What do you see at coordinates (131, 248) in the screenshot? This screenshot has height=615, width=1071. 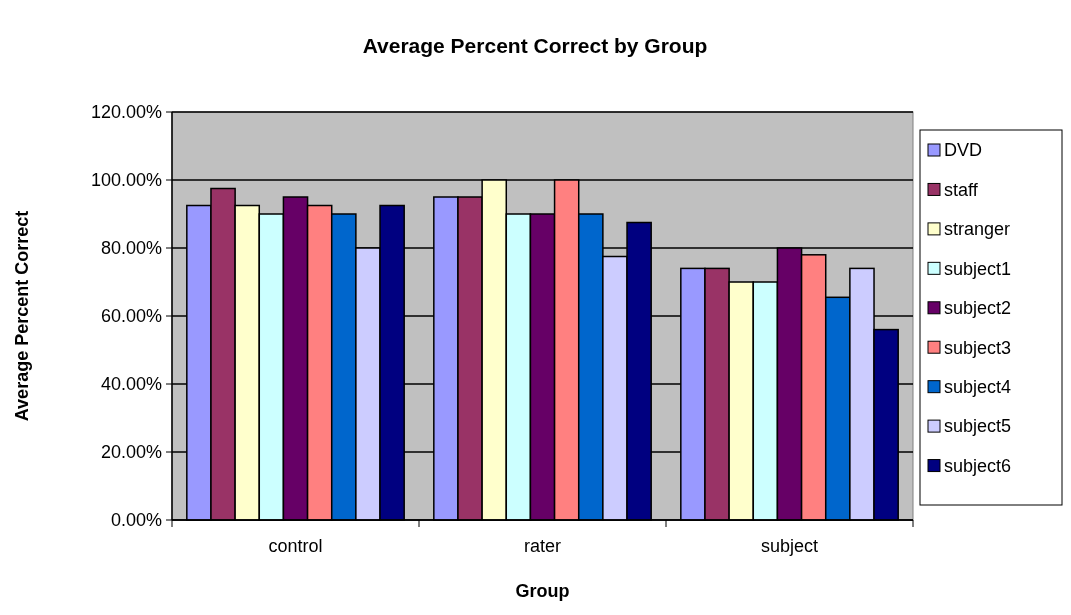 I see `y-tick-label: 80.00%` at bounding box center [131, 248].